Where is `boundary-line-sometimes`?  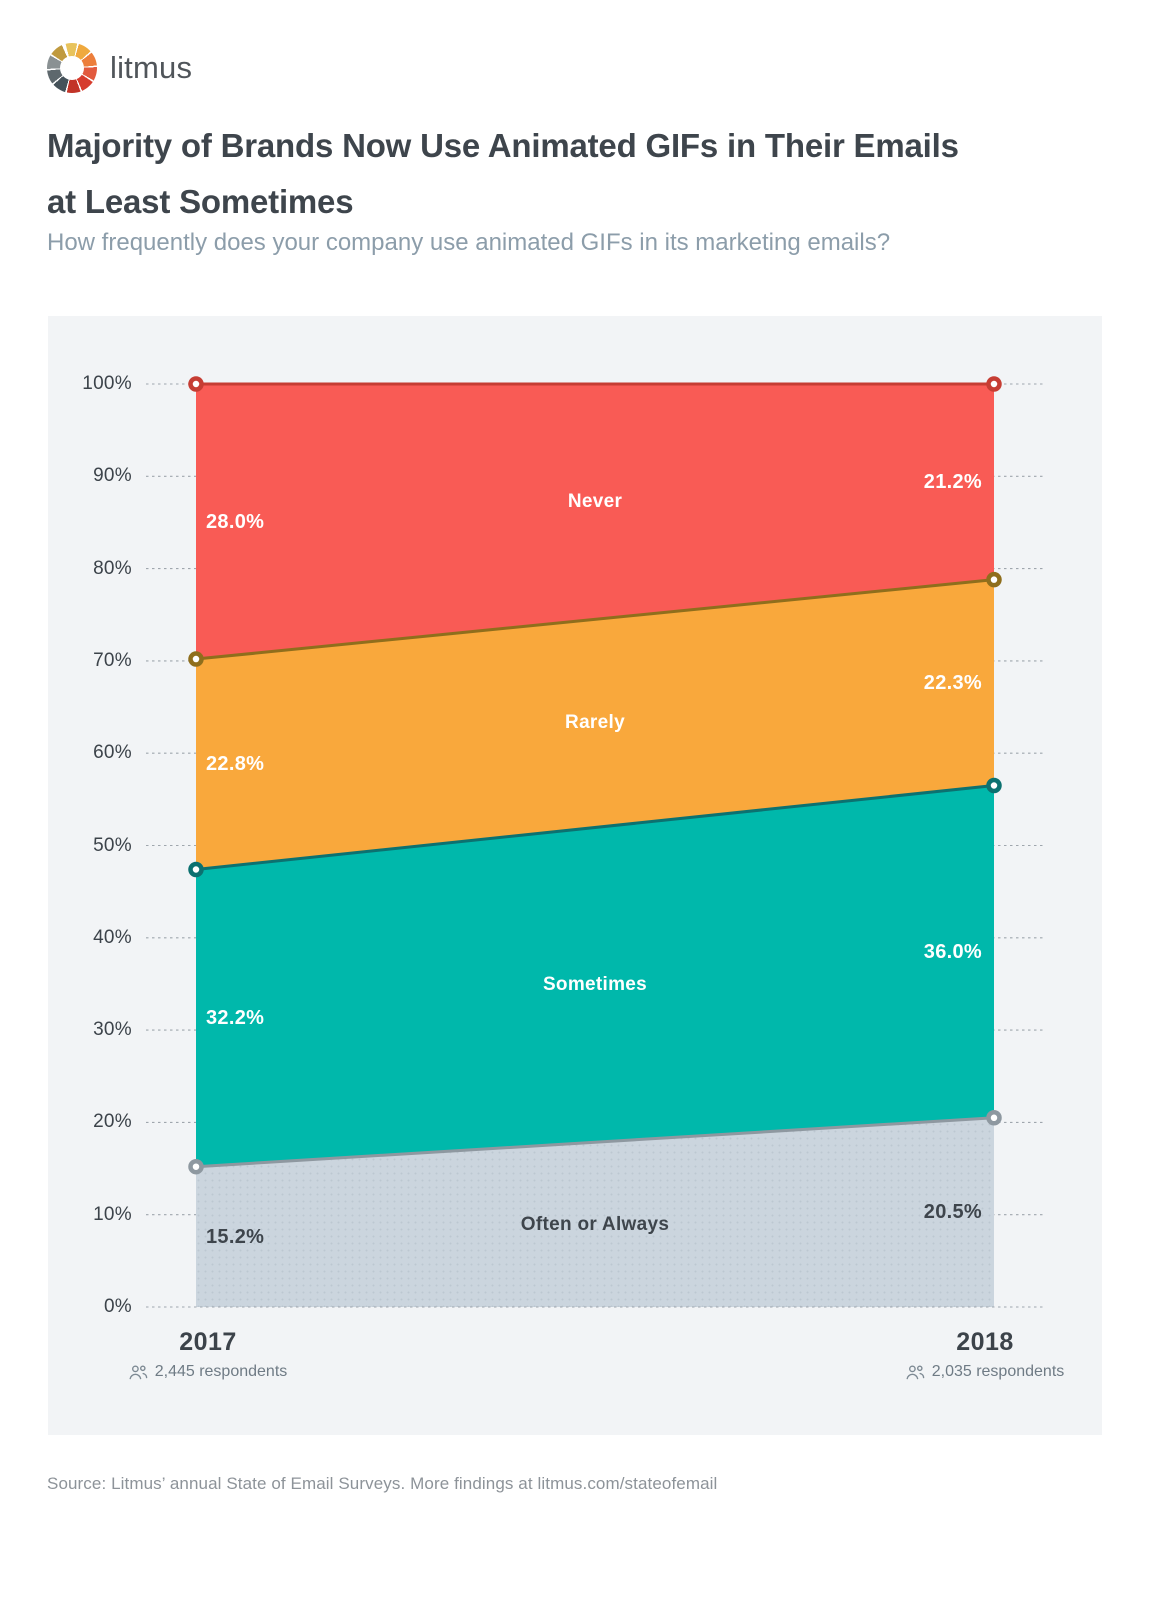 boundary-line-sometimes is located at coordinates (595, 827).